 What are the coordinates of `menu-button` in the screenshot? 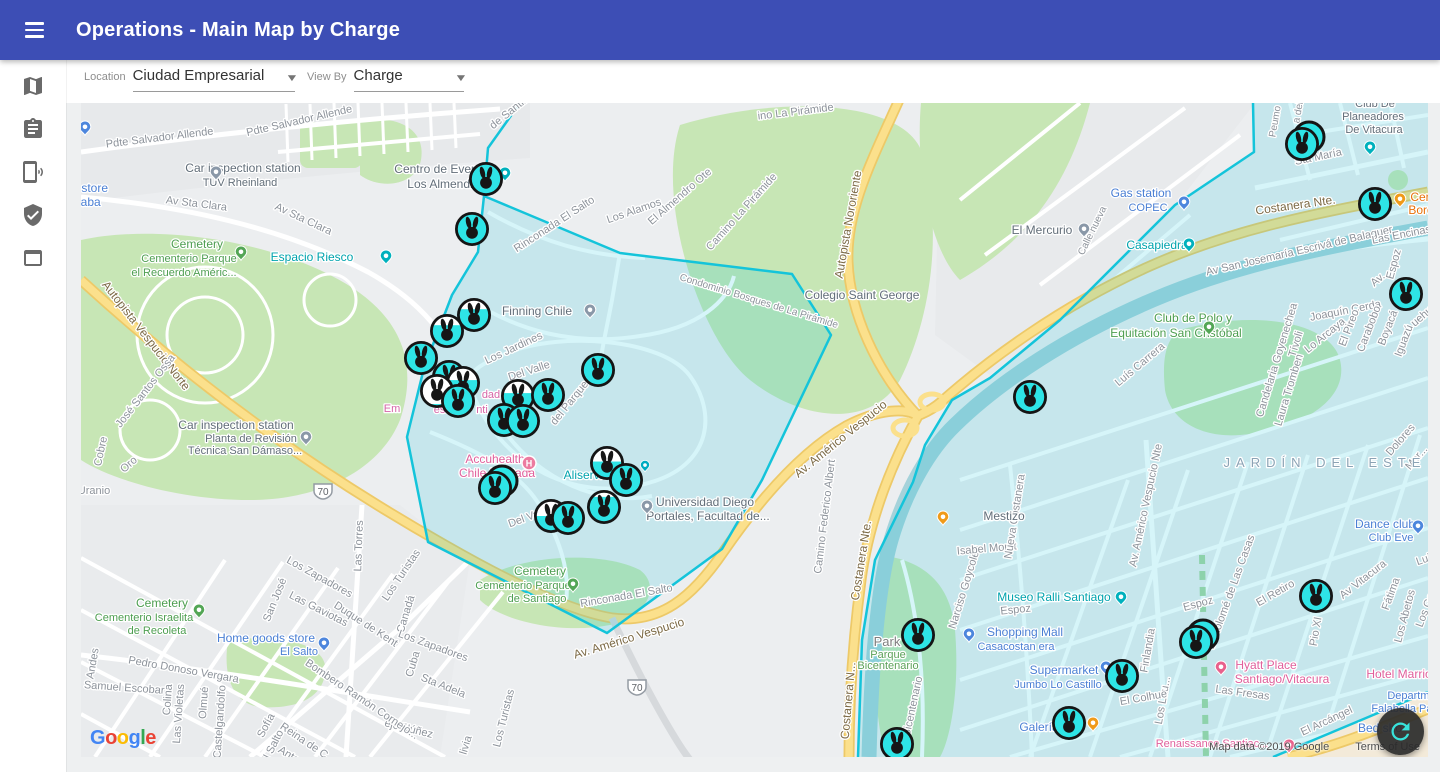 It's located at (34, 30).